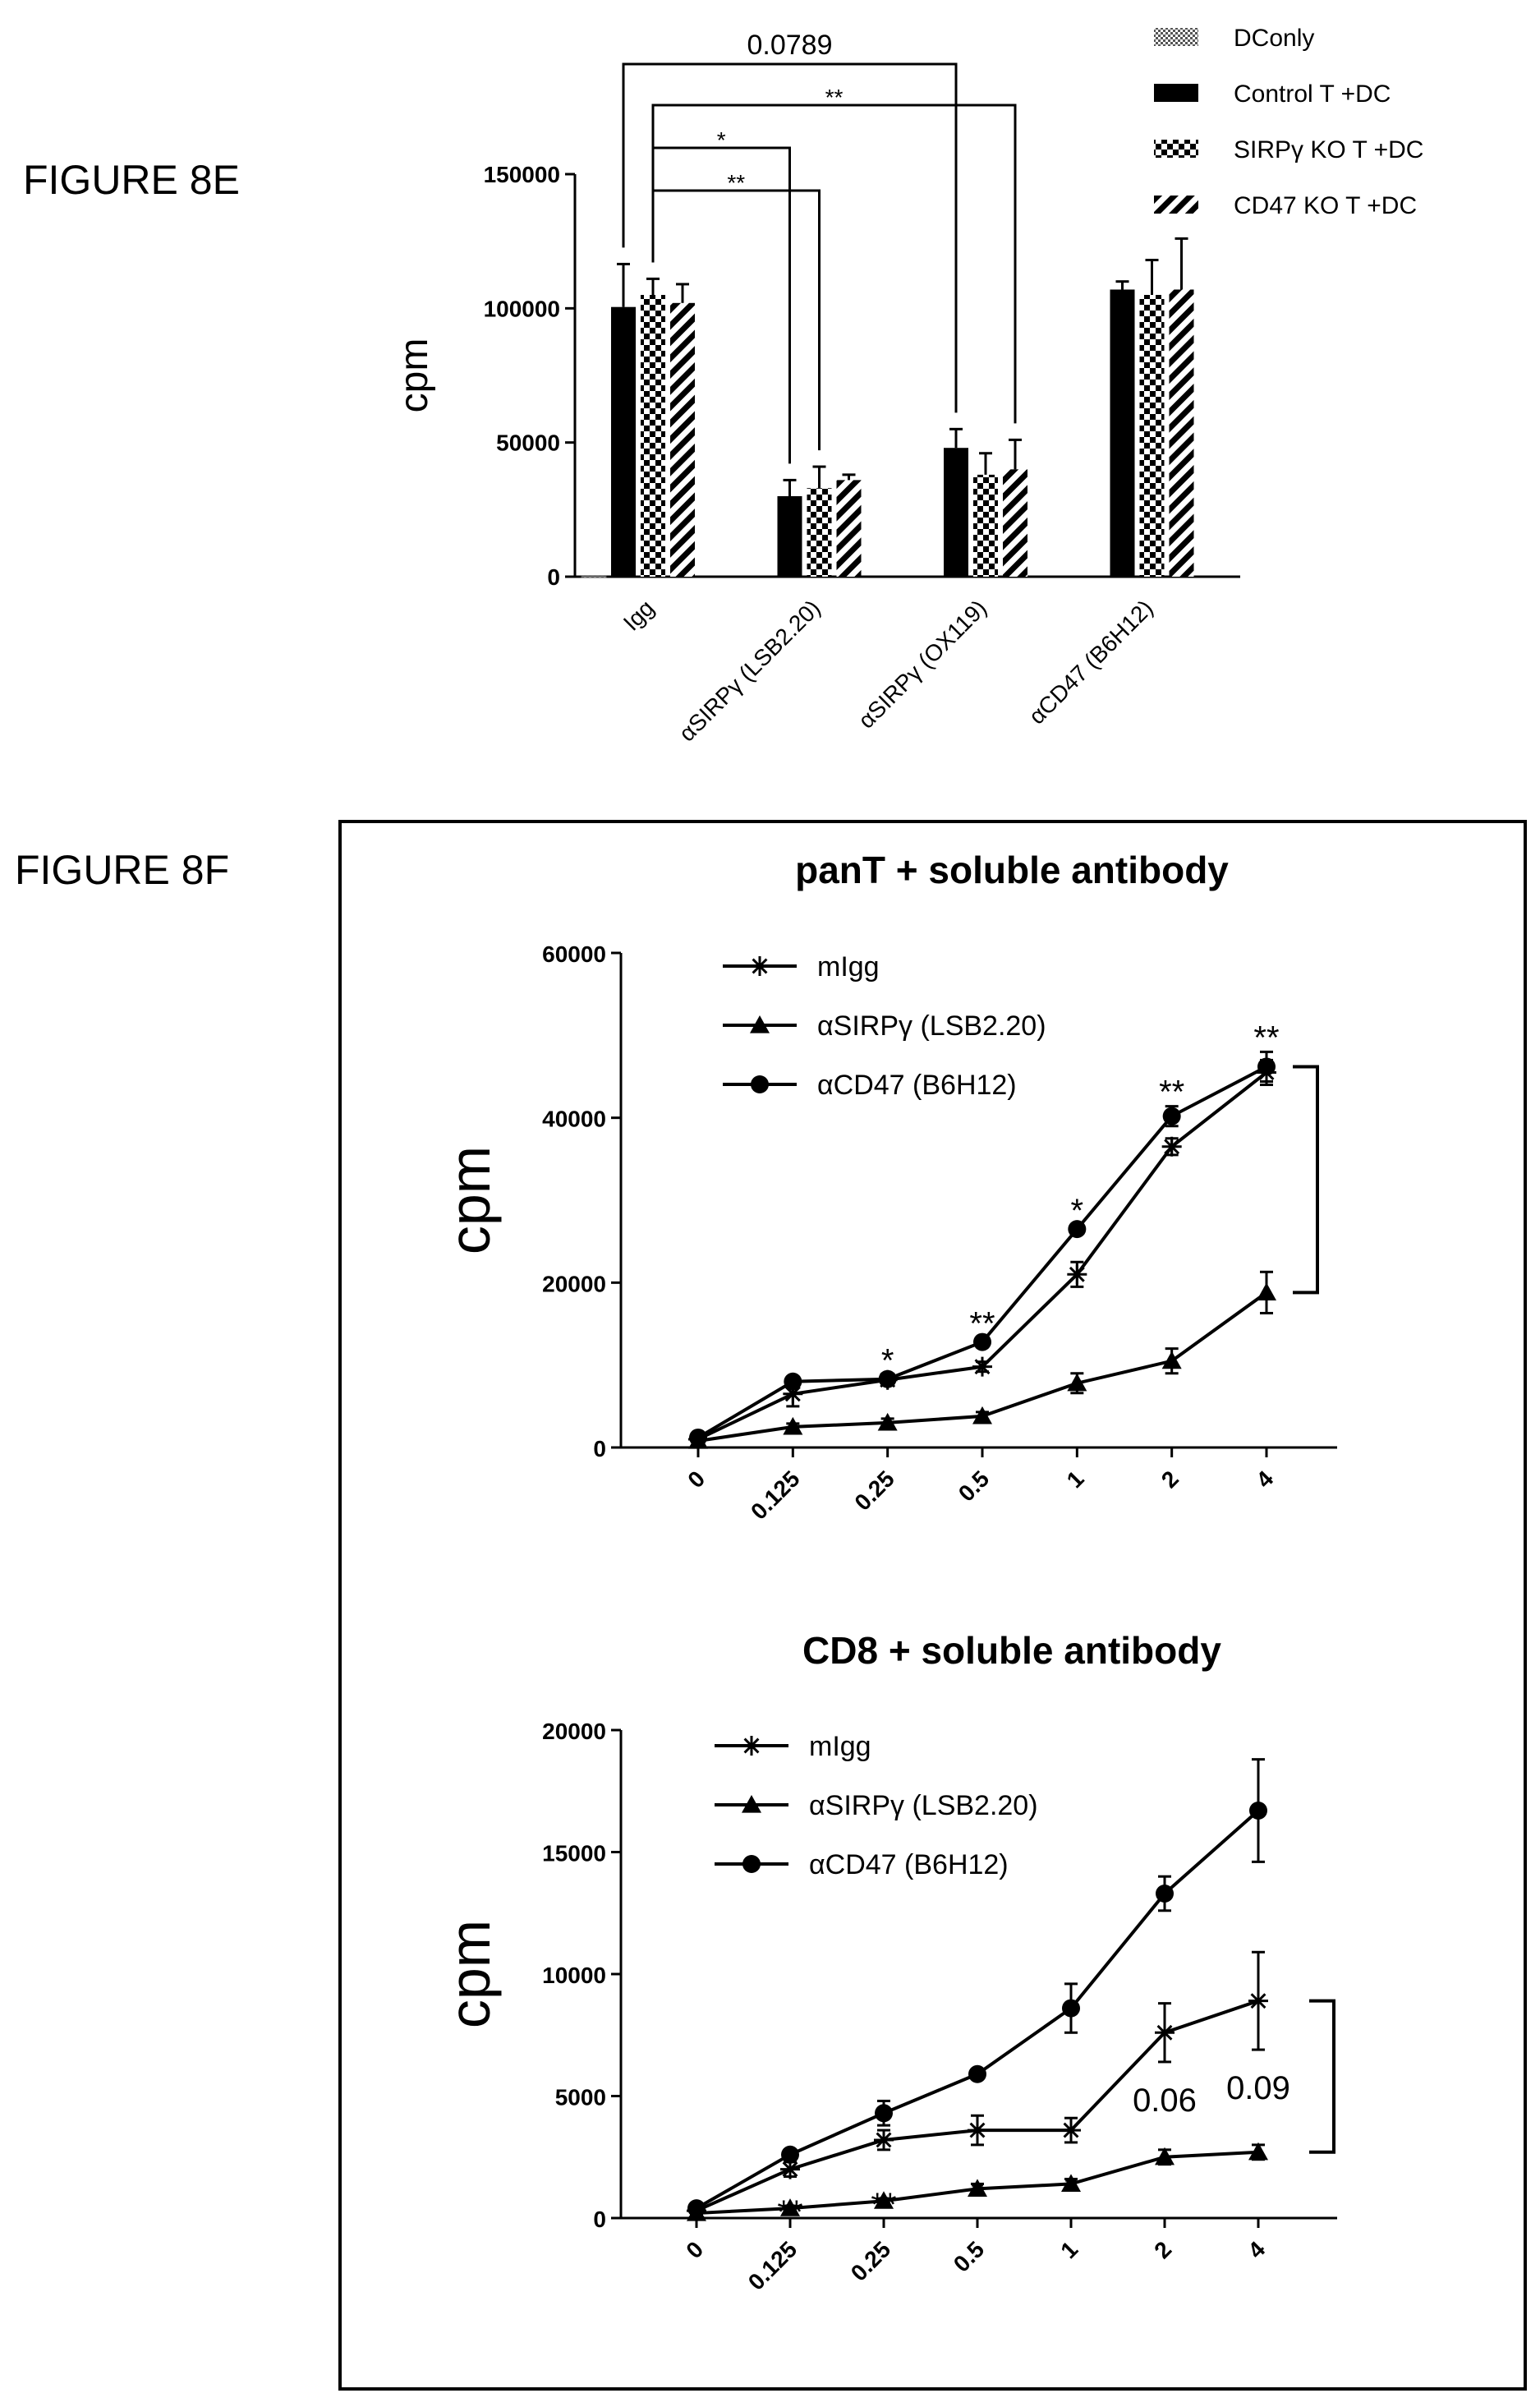  Describe the element at coordinates (1170, 1479) in the screenshot. I see `x-tick-label: 2` at that location.